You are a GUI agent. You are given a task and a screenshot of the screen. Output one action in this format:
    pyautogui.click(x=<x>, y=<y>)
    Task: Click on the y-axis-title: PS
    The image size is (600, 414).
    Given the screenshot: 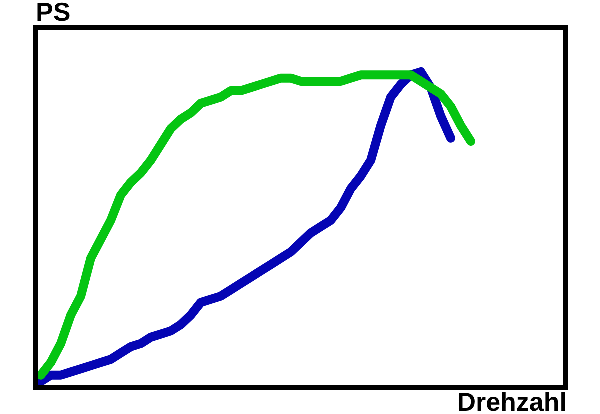 What is the action you would take?
    pyautogui.click(x=53, y=13)
    